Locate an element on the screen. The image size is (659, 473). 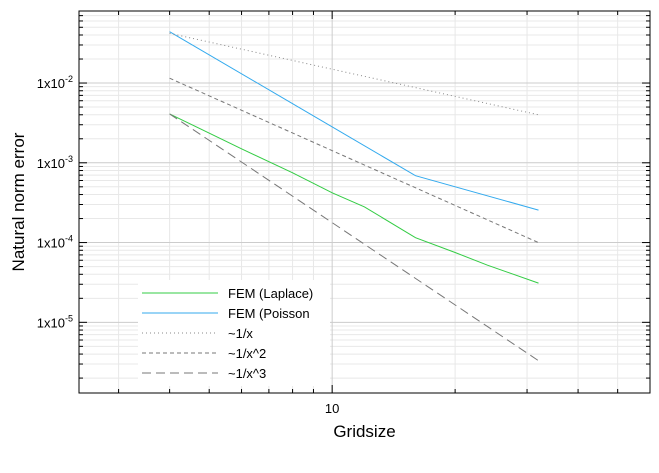
y-axis-title: Natural norm error is located at coordinates (18, 201).